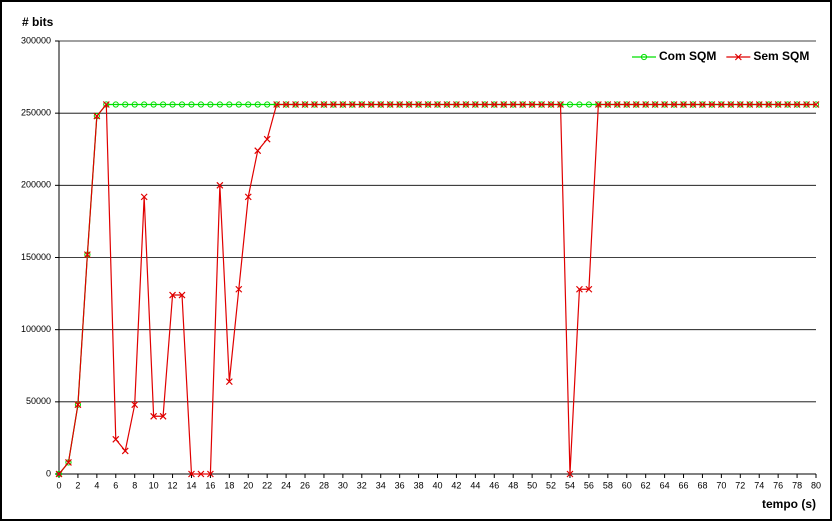 This screenshot has height=522, width=833. I want to click on x-axis-label: tempo (s), so click(789, 504).